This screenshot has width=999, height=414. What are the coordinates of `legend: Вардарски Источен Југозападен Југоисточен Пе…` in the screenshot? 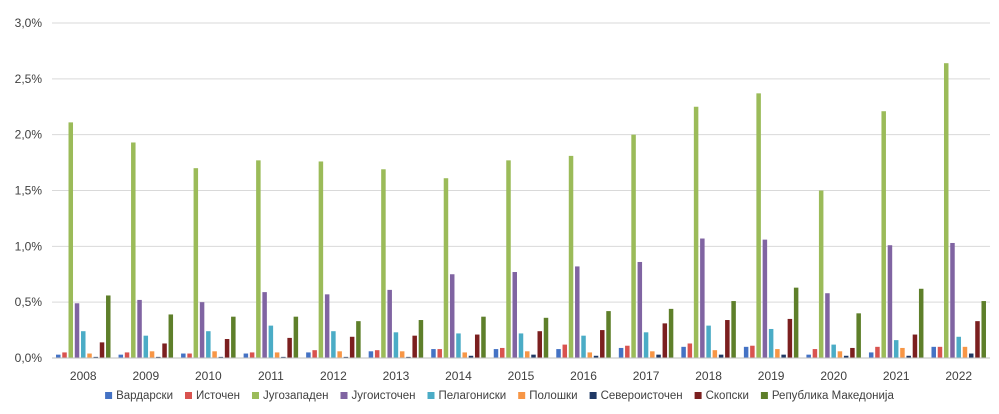 It's located at (499, 396).